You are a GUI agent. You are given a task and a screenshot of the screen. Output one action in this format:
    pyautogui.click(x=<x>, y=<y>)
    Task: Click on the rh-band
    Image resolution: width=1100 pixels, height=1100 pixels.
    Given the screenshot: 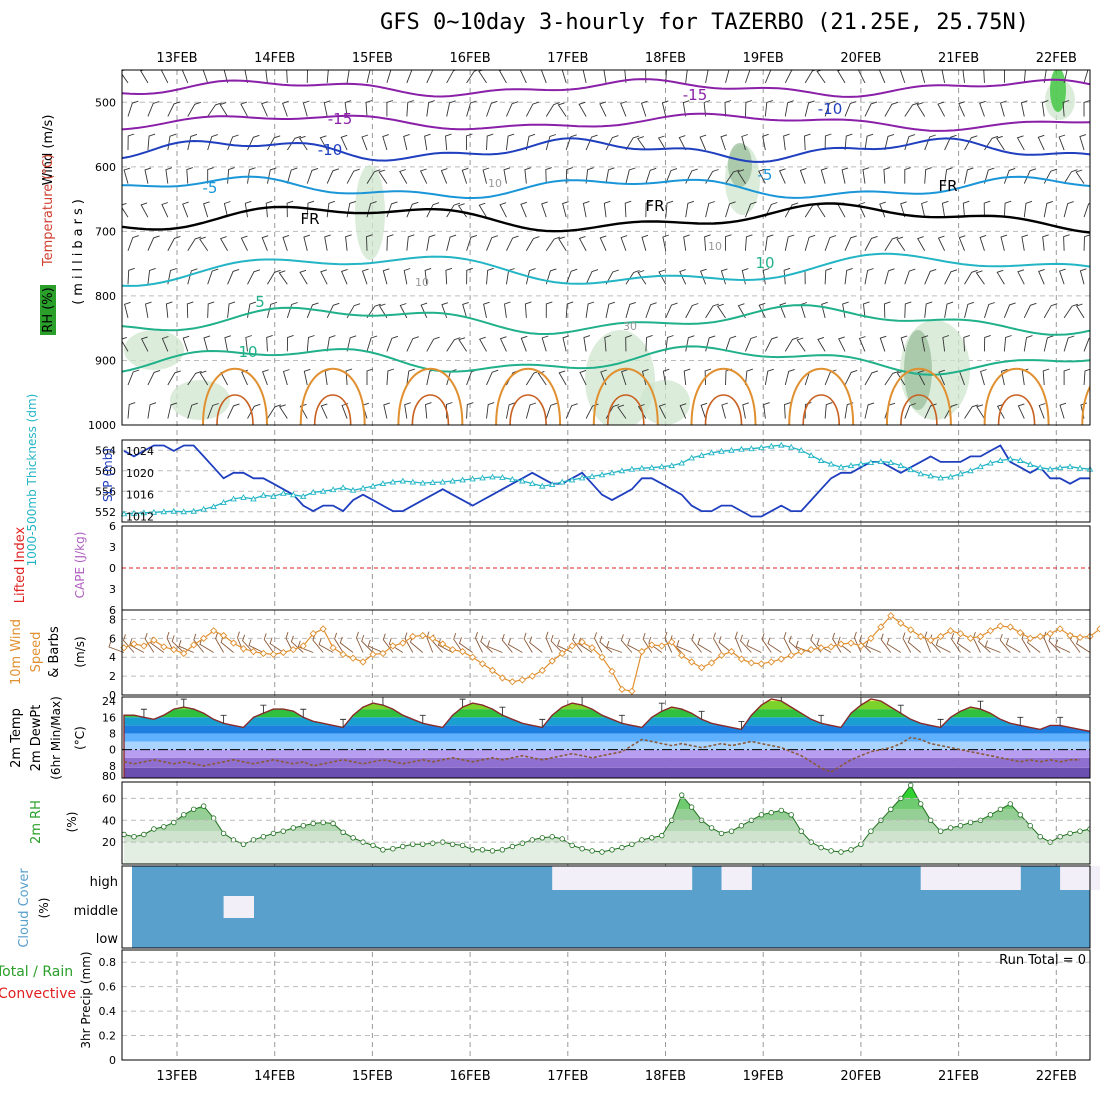 What is the action you would take?
    pyautogui.click(x=607, y=837)
    